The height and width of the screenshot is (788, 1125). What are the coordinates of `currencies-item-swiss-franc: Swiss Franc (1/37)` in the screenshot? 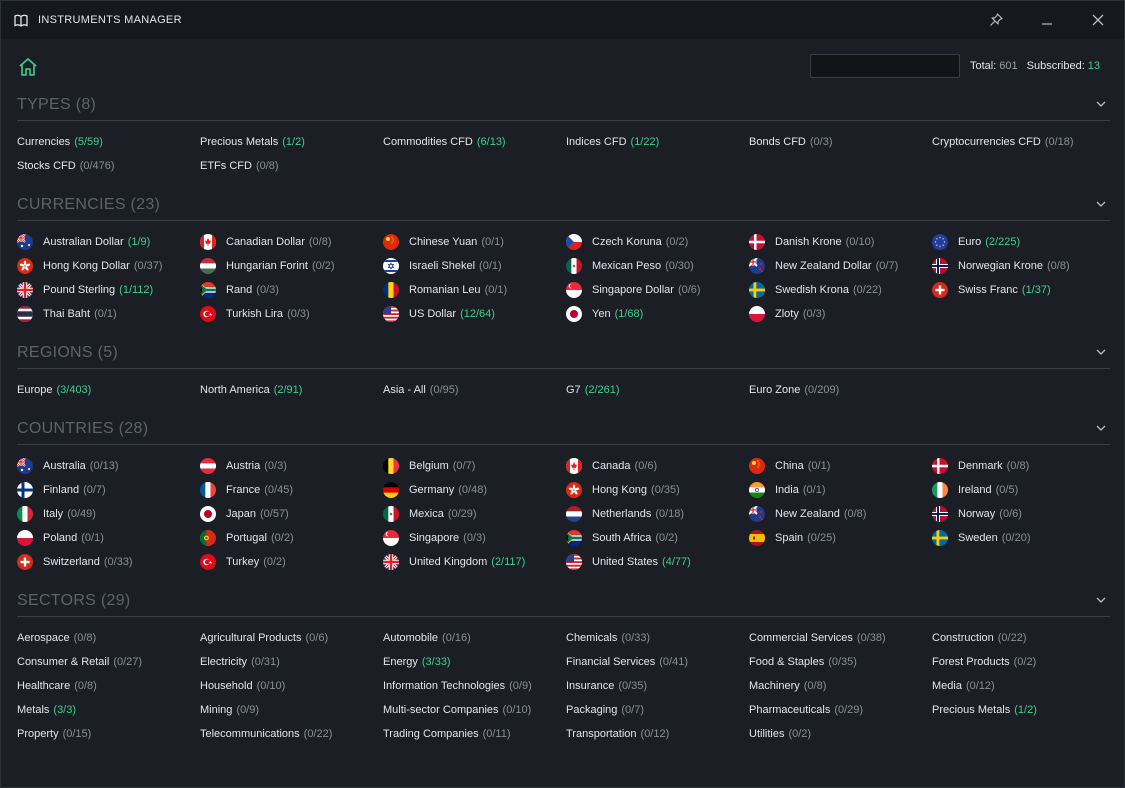 It's located at (1023, 290).